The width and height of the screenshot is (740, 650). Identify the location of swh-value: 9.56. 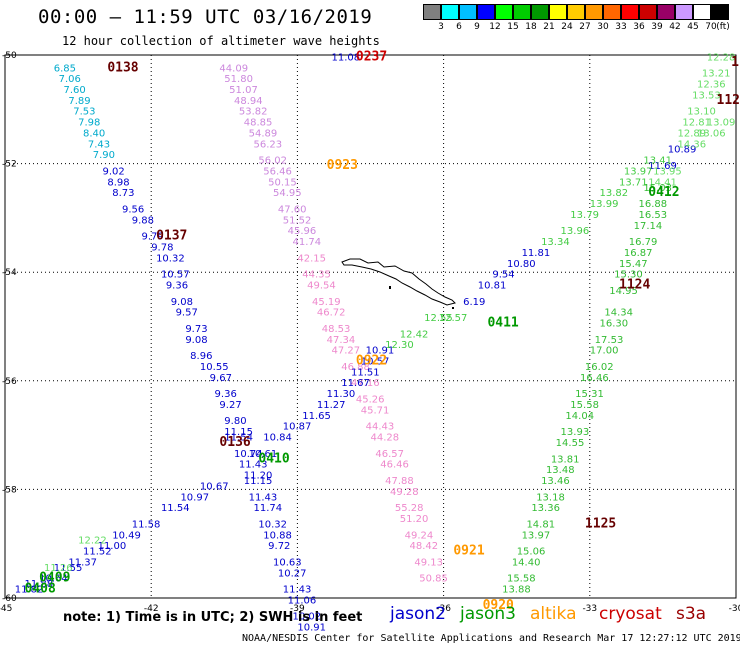
(133, 209).